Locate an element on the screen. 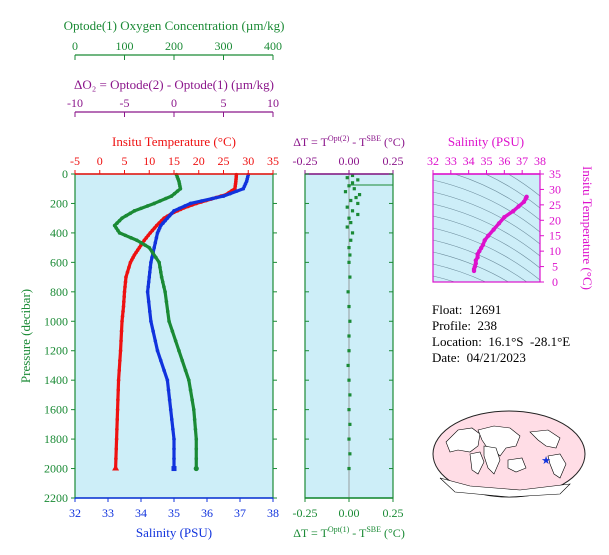  salinity-tick-label: 32 is located at coordinates (75, 513).